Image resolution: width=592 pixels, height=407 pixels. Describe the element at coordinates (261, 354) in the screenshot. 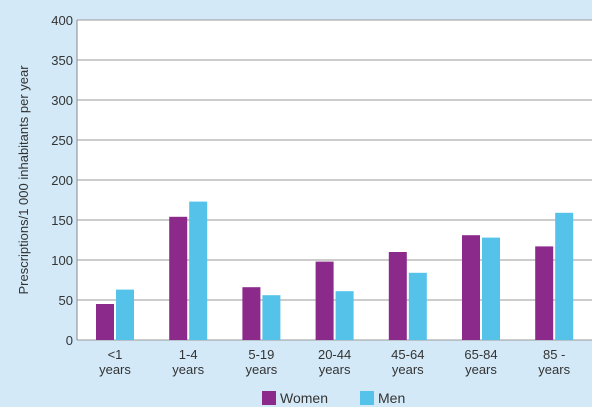

I see `x-tick-label-line: 5-19` at that location.